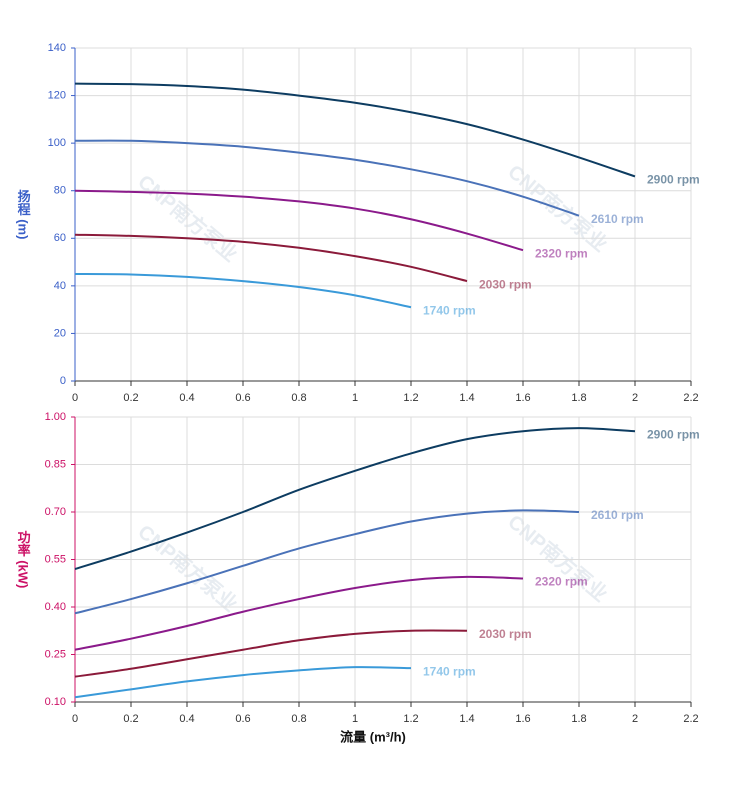 This screenshot has height=797, width=752. What do you see at coordinates (55, 654) in the screenshot?
I see `y-tick-label: 0.25` at bounding box center [55, 654].